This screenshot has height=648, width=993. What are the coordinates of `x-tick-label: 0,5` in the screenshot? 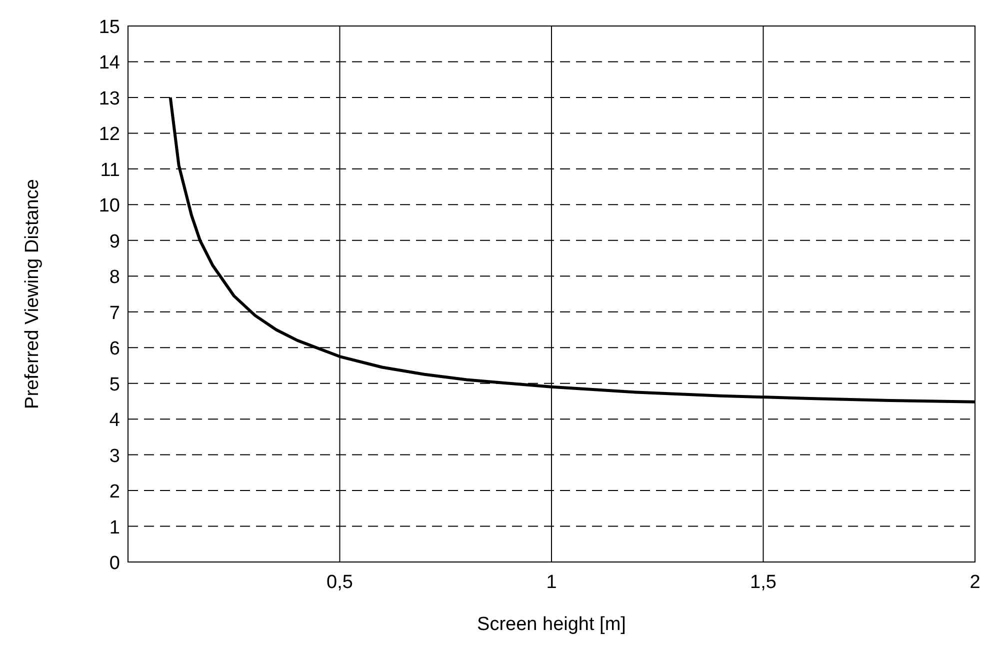 It's located at (339, 582).